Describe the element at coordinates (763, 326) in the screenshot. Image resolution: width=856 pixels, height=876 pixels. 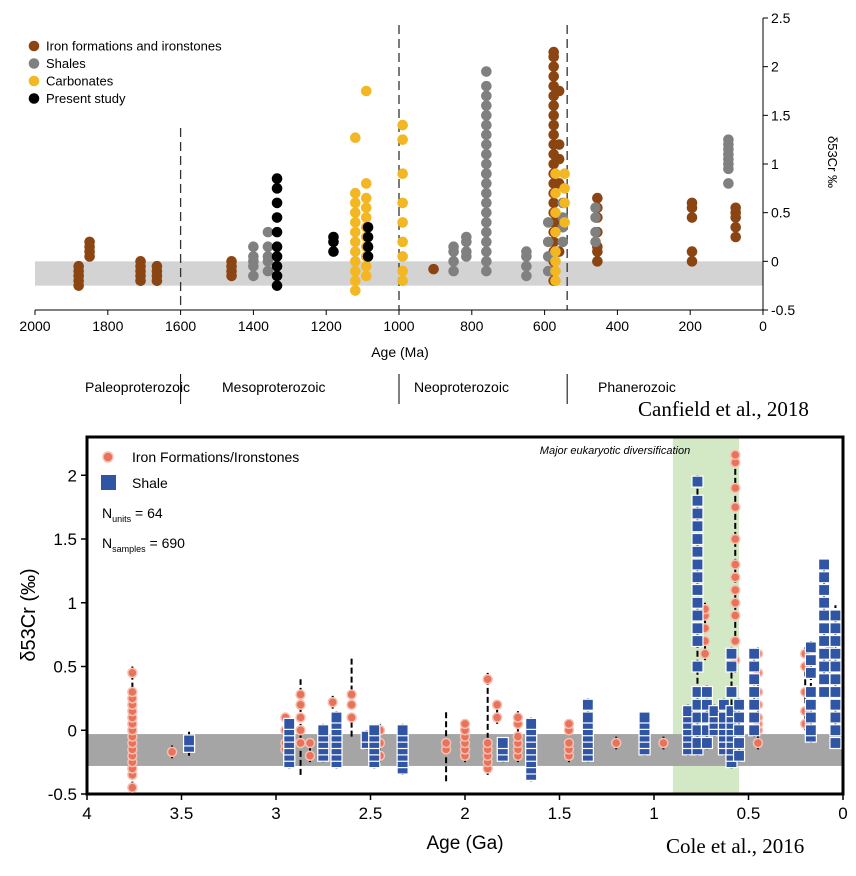
I see `x-tick-label: 0` at that location.